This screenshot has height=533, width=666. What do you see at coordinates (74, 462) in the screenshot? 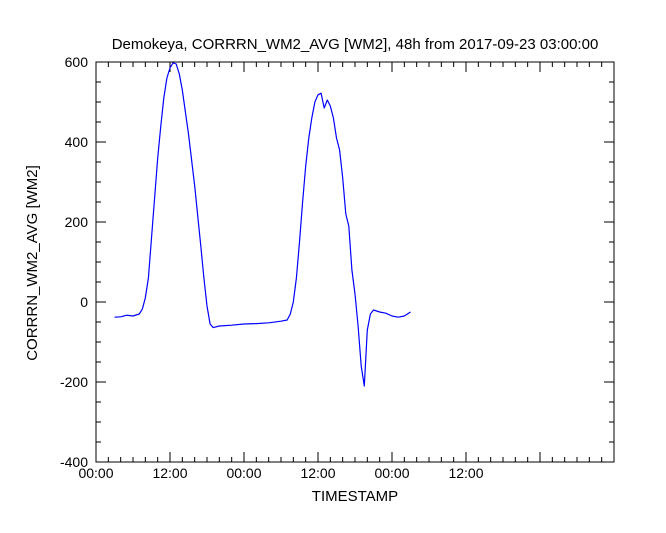
I see `y-tick-label: -400` at bounding box center [74, 462].